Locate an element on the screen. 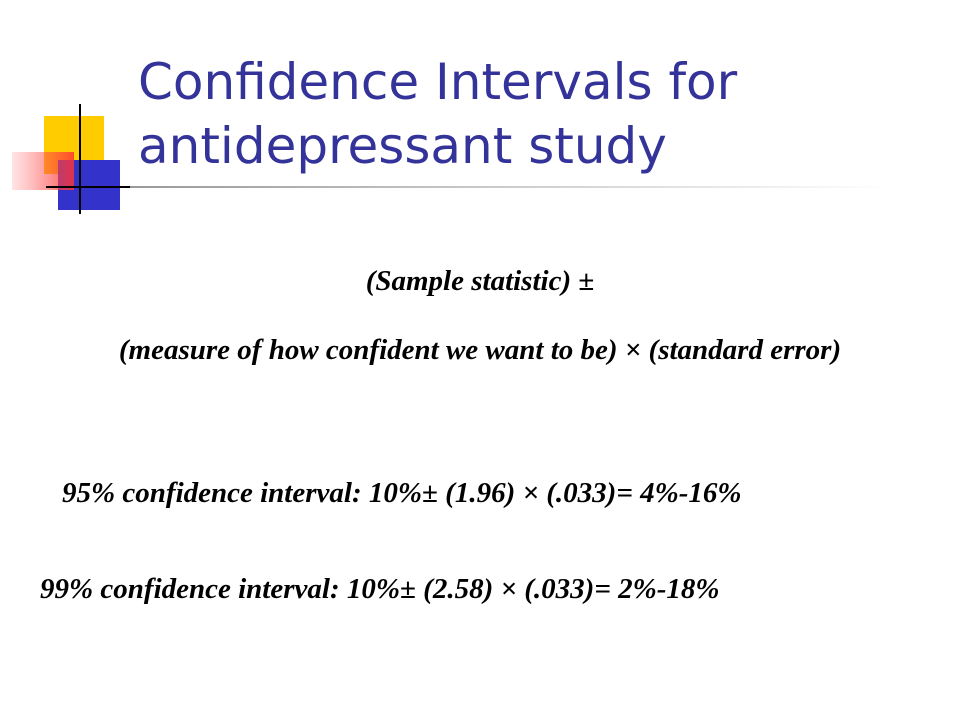 Image resolution: width=960 pixels, height=720 pixels. title-underline is located at coordinates (510, 187).